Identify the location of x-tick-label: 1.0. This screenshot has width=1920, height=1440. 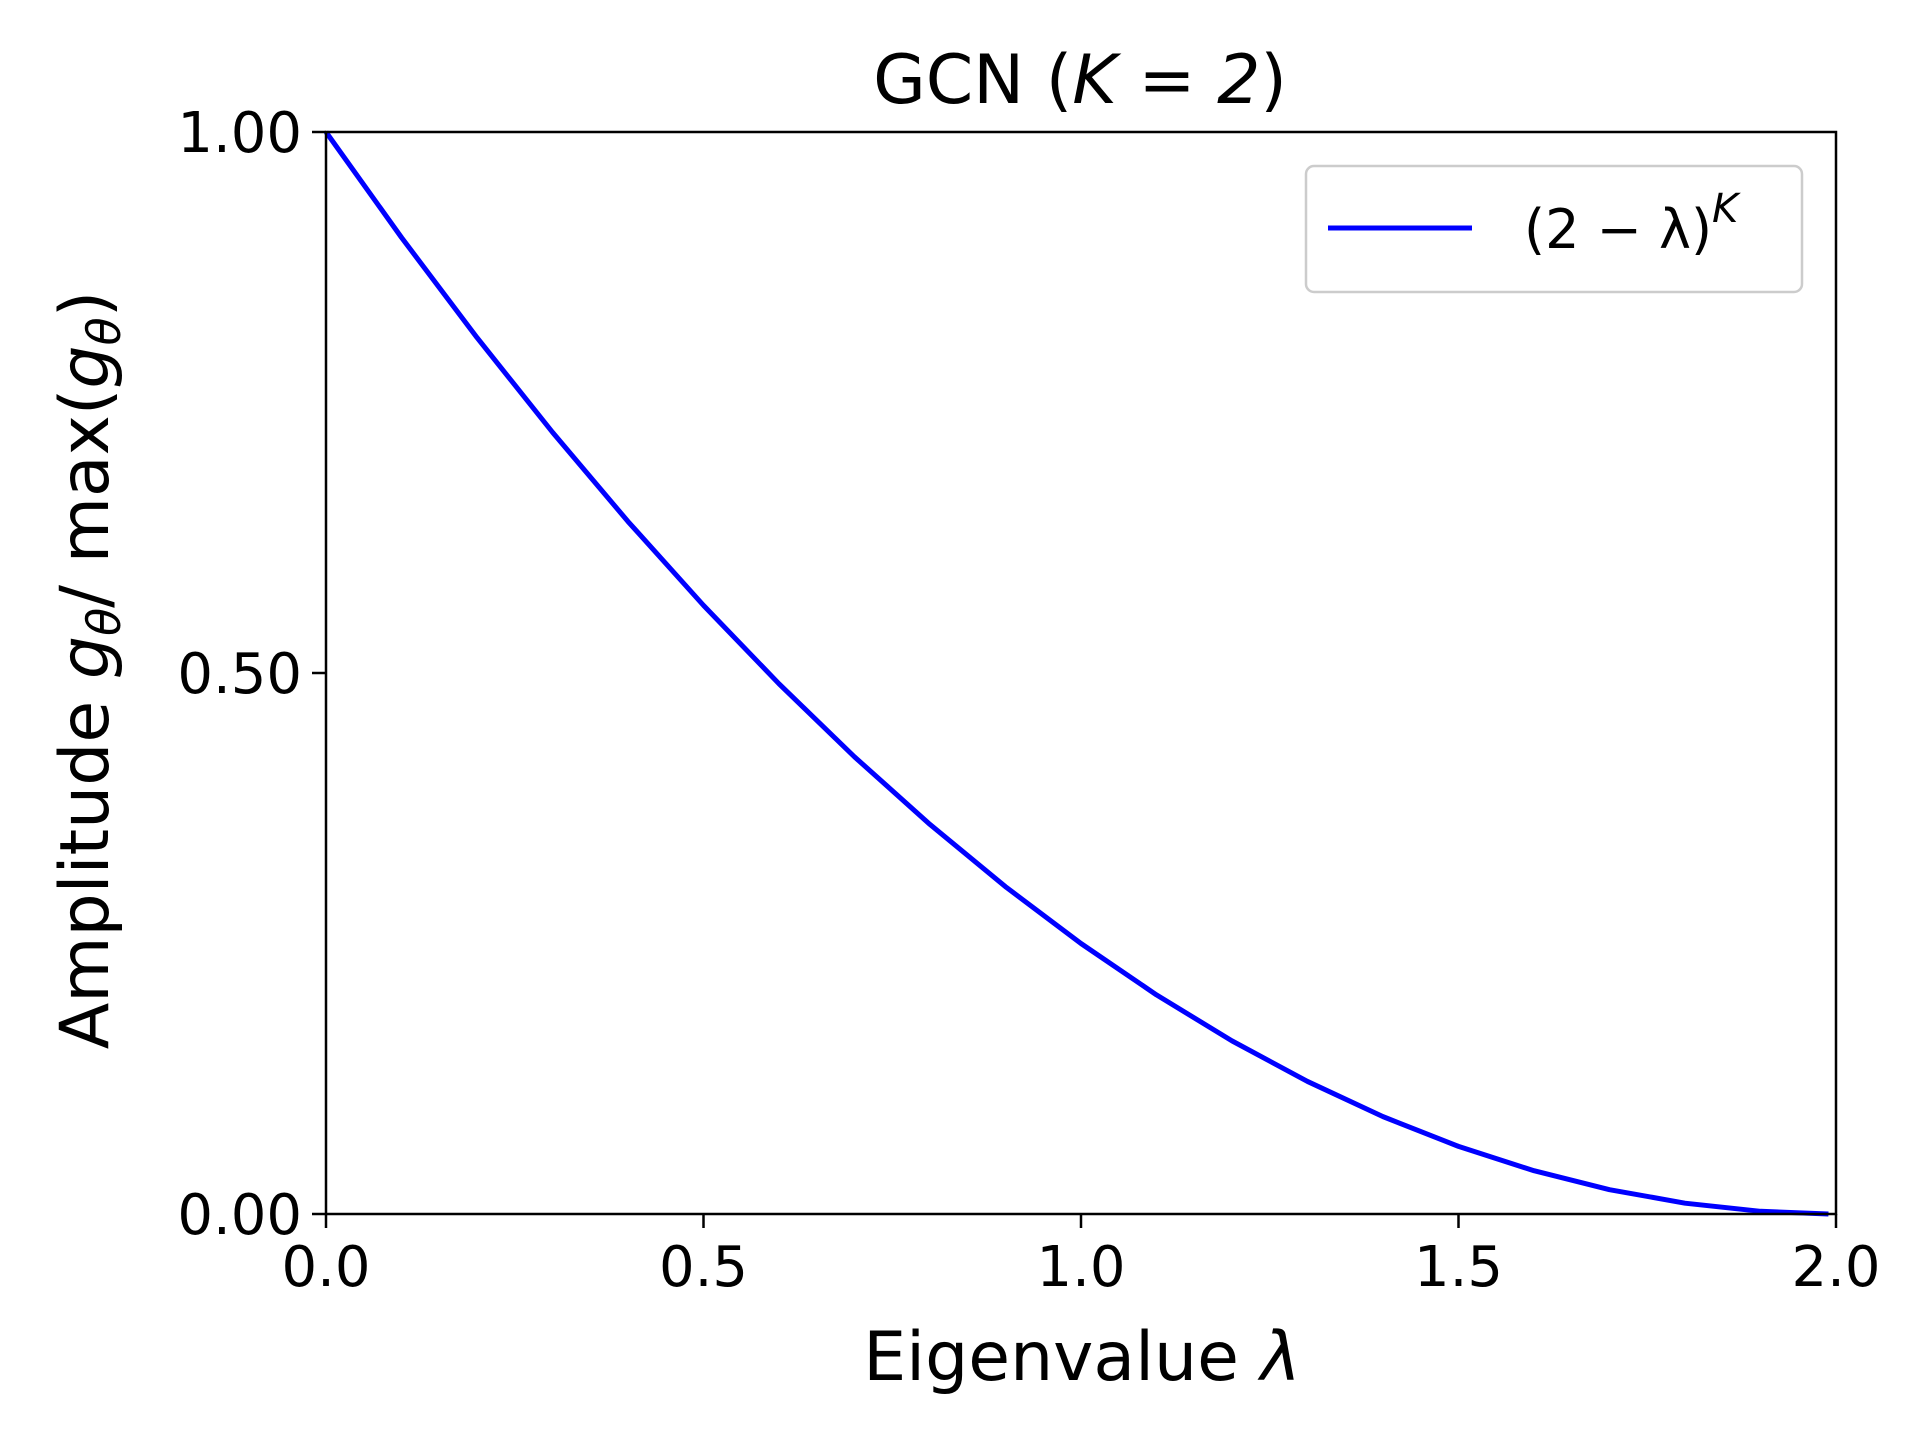
(1080, 1267).